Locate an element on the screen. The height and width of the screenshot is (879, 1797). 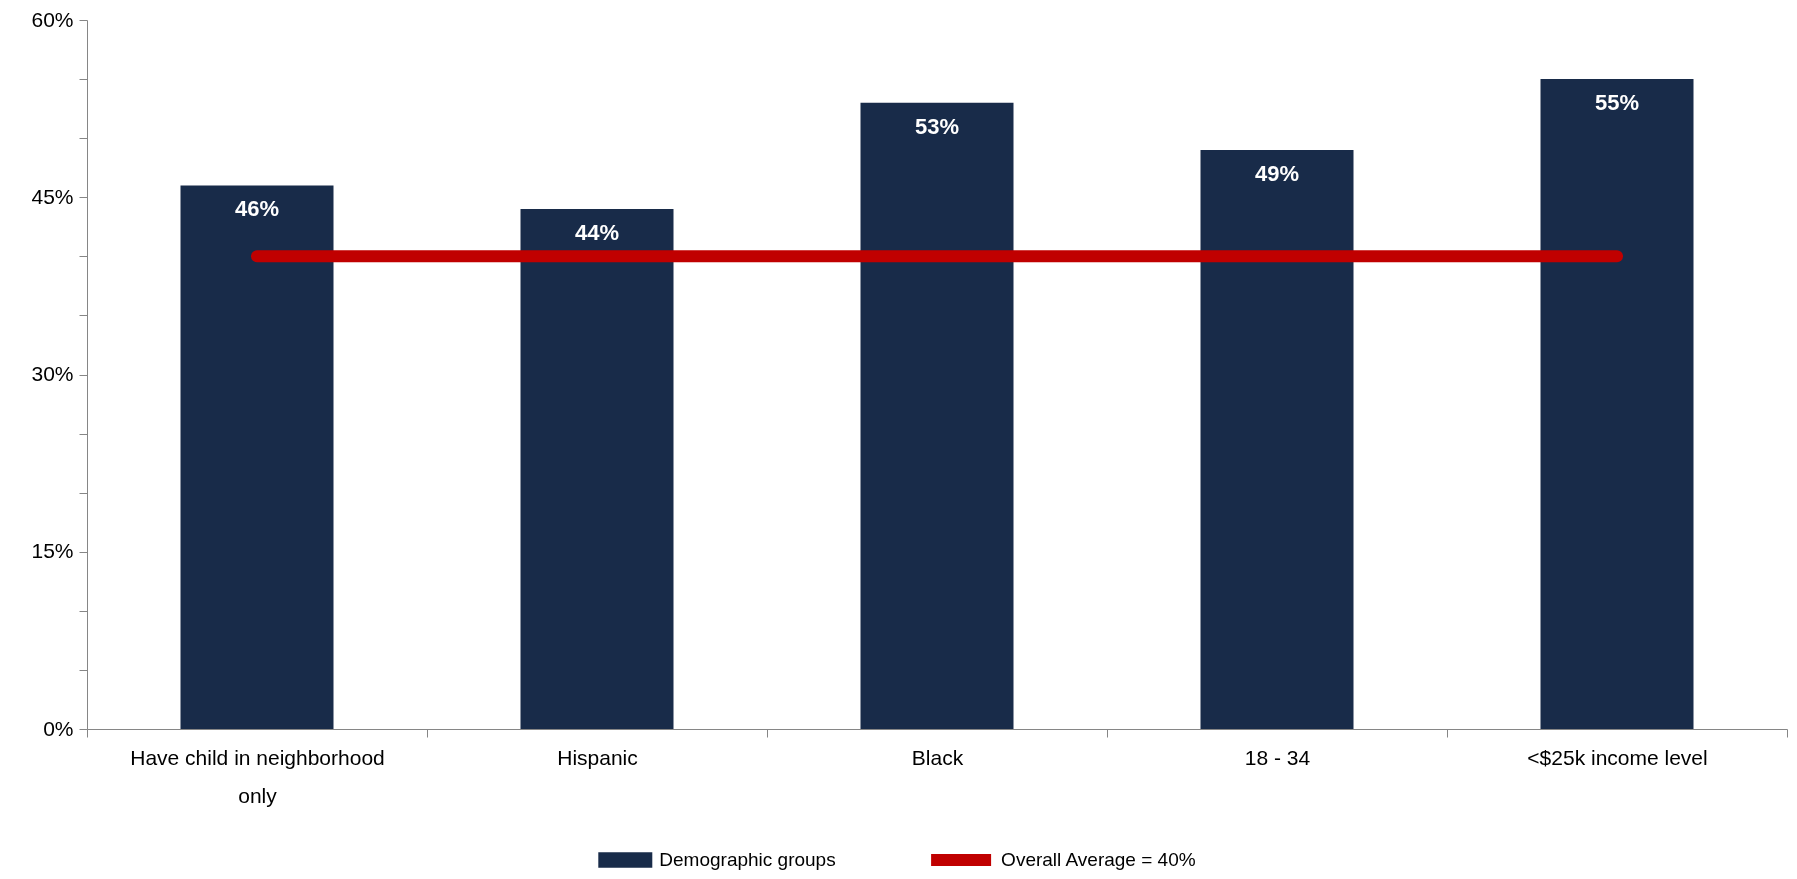
legend-label: Overall Average = 40% is located at coordinates (1098, 859).